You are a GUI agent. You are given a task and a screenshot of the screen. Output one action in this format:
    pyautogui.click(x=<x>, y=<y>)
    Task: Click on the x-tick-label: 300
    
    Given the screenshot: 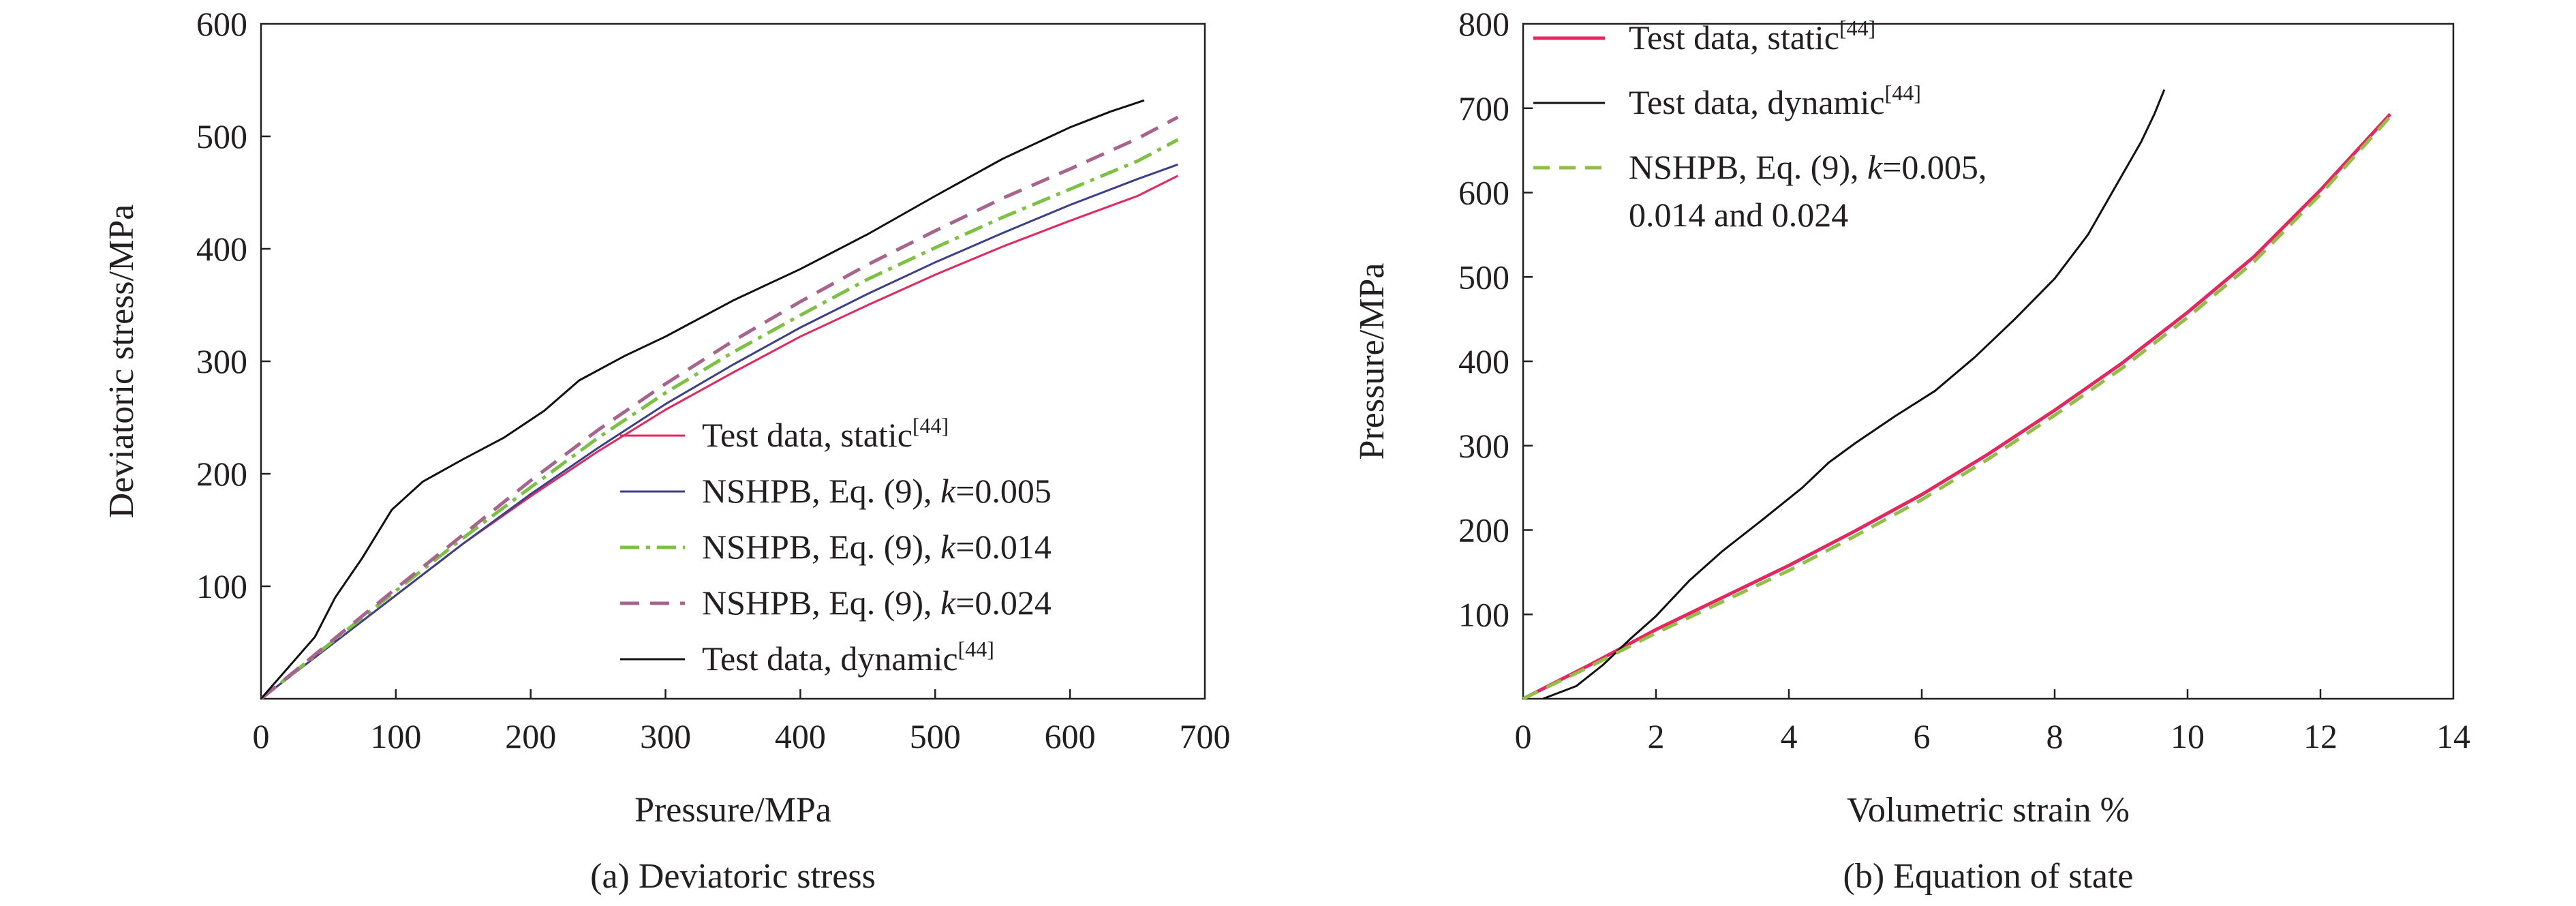 What is the action you would take?
    pyautogui.click(x=665, y=736)
    